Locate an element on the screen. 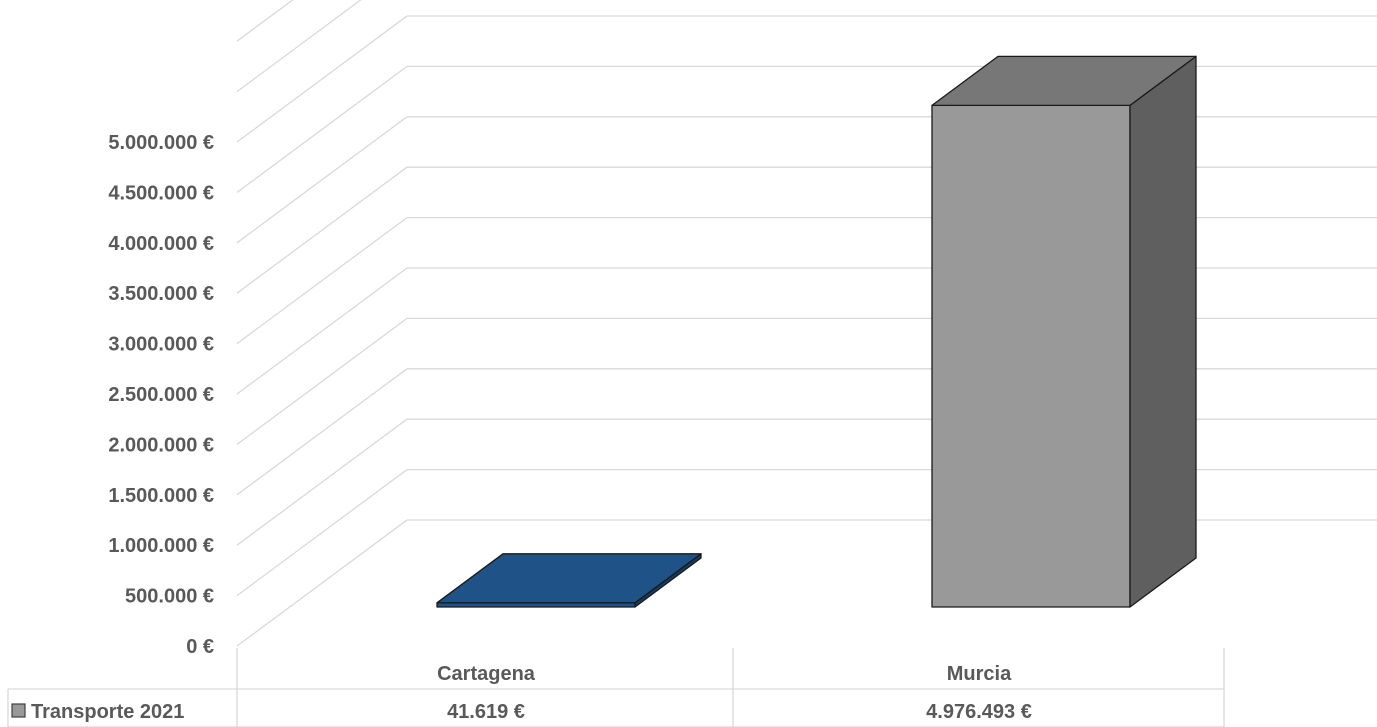 This screenshot has width=1377, height=727. y-tick-label: 4.500.000 € is located at coordinates (161, 193).